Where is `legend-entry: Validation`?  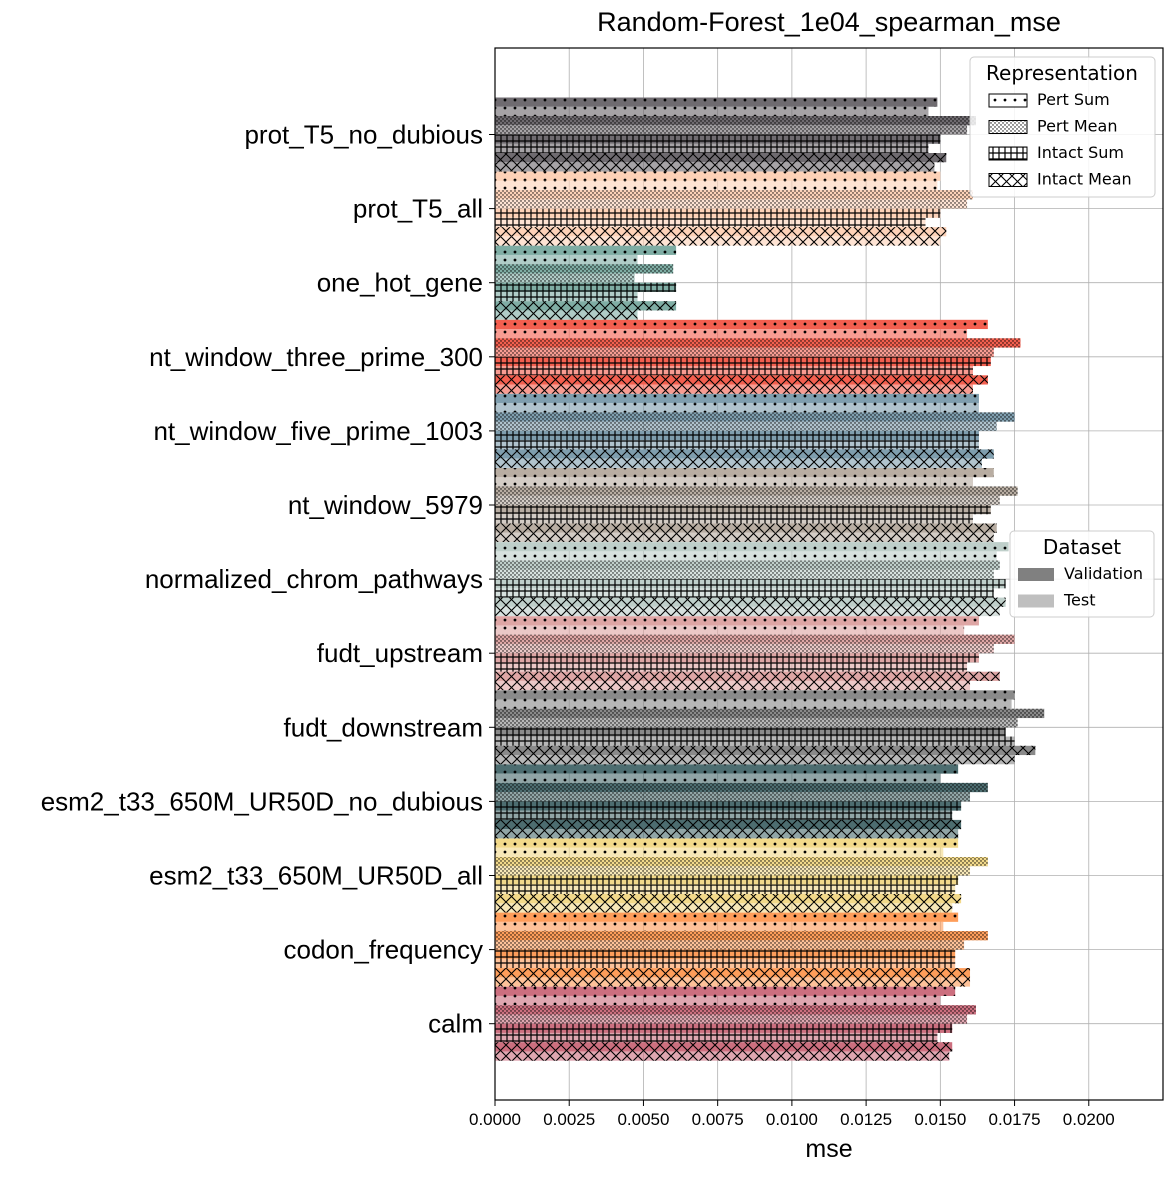 legend-entry: Validation is located at coordinates (1080, 573).